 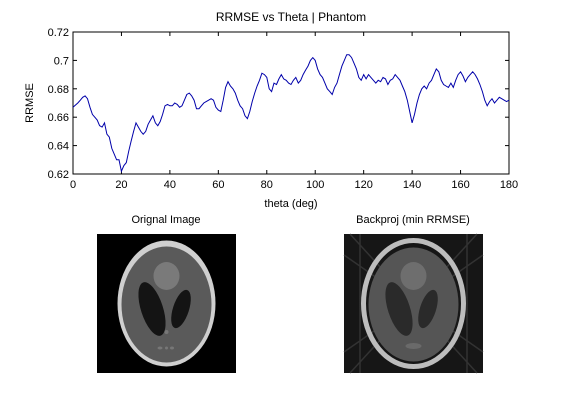 I want to click on x-tick-label: 40, so click(x=170, y=185).